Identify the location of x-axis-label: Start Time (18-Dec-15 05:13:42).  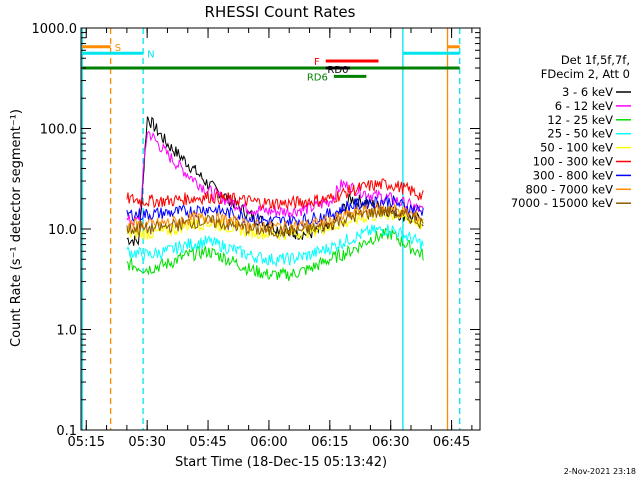
(281, 462).